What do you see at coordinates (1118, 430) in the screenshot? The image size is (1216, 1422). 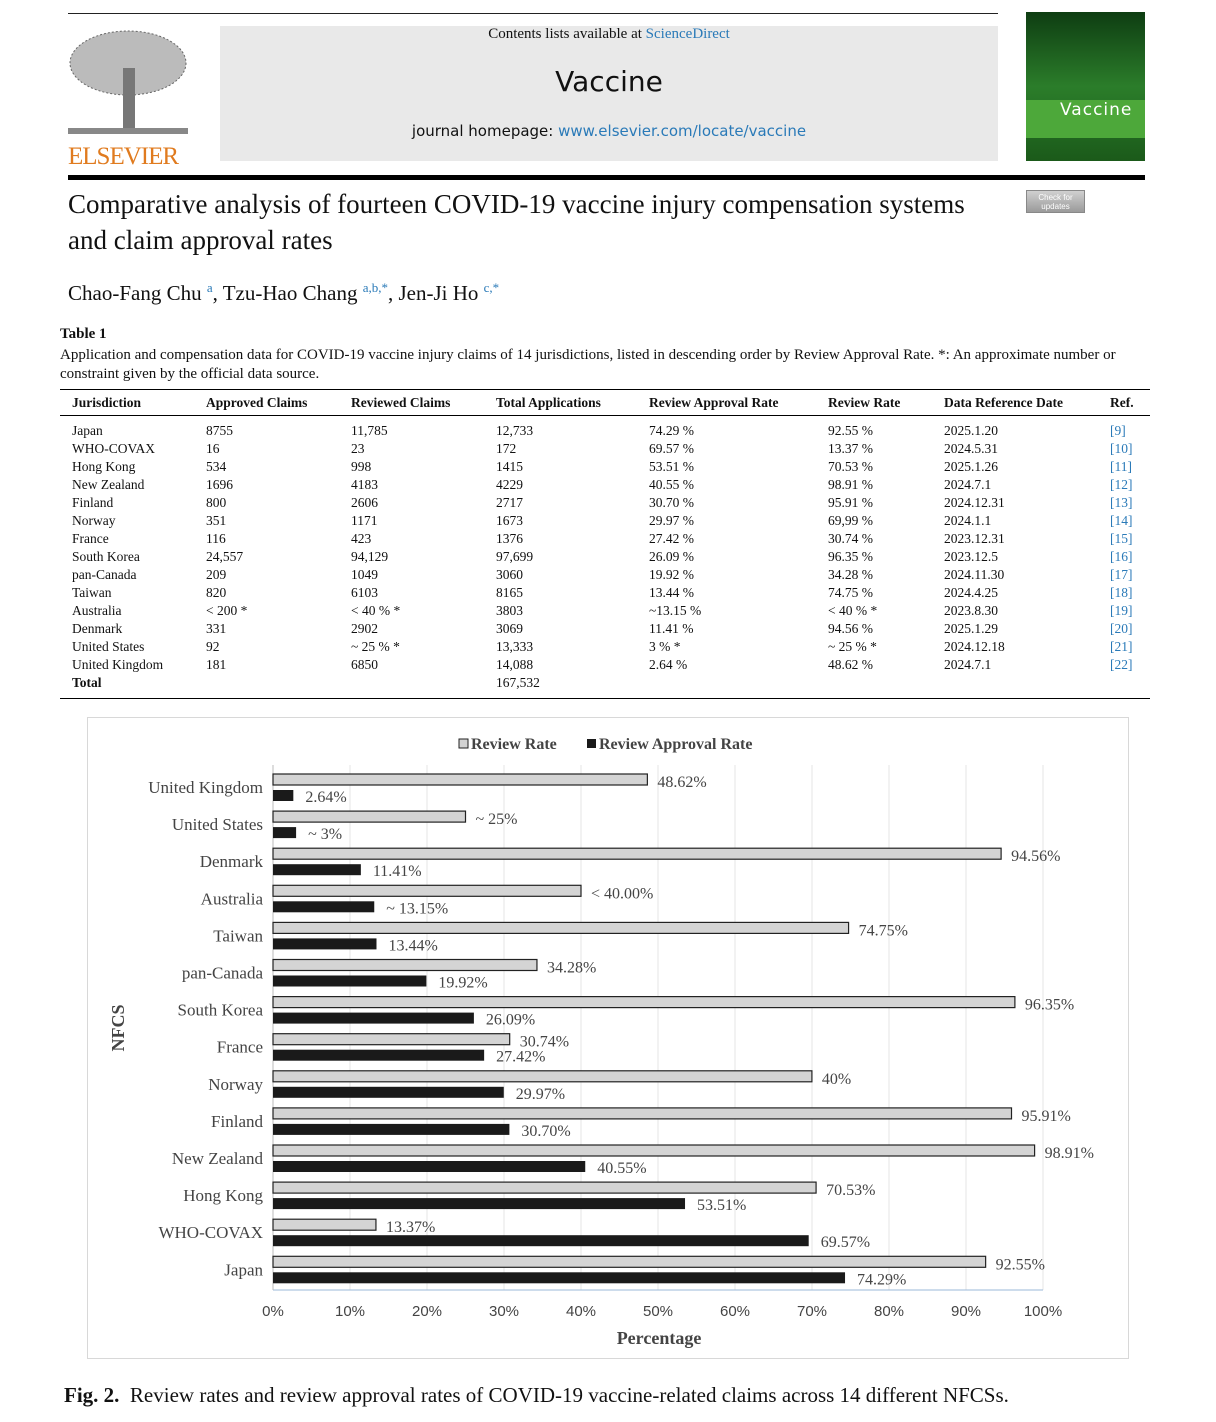 I see `reference-link: [9]` at bounding box center [1118, 430].